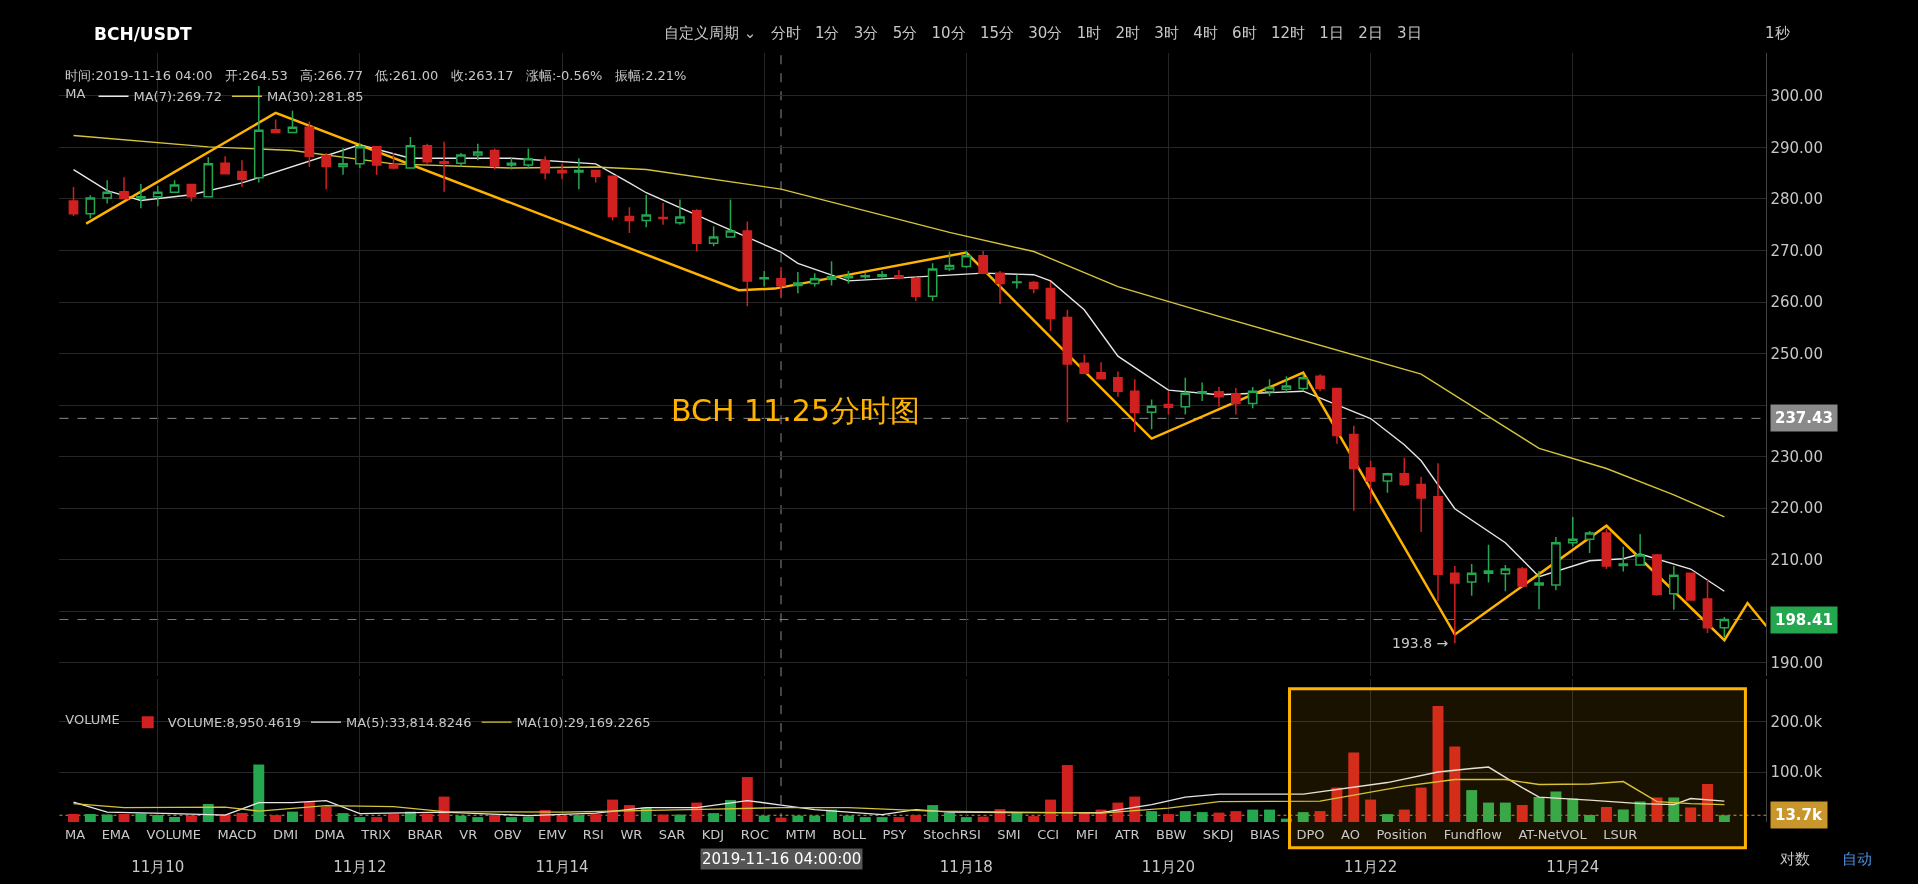  I want to click on legend-title: VOLUME, so click(92, 720).